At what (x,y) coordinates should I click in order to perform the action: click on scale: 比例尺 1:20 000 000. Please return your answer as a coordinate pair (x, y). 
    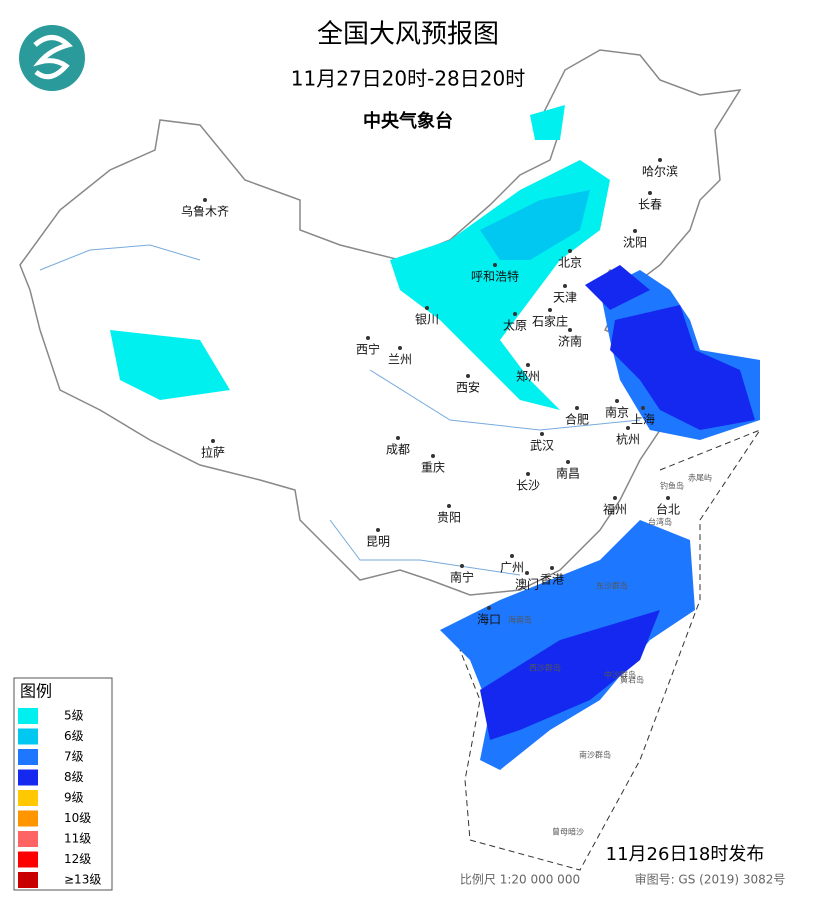
    Looking at the image, I should click on (520, 880).